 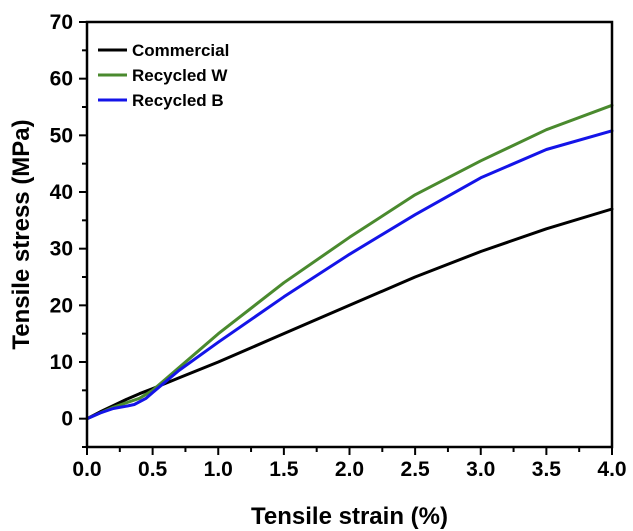 What do you see at coordinates (480, 469) in the screenshot?
I see `x-tick-label: 3.0` at bounding box center [480, 469].